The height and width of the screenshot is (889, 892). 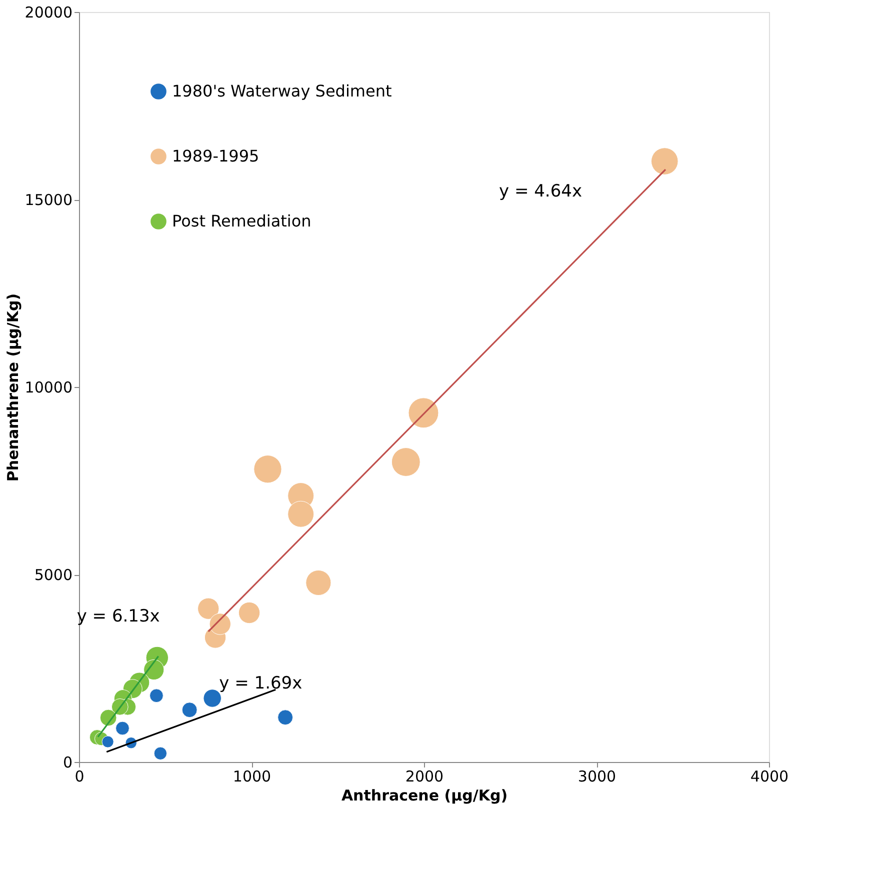 I want to click on legend-label: 1980's Waterway Sediment, so click(x=282, y=91).